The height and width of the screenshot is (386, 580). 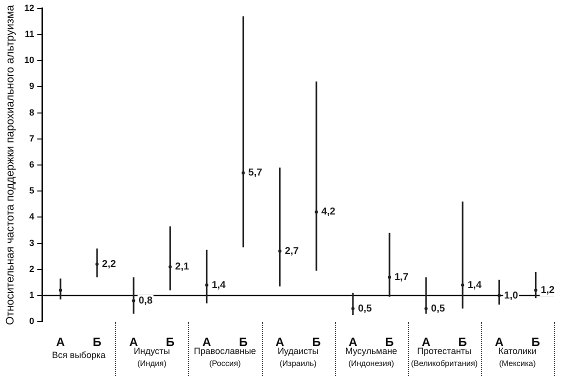 What do you see at coordinates (10, 164) in the screenshot?
I see `y-axis-title: Относительная частота поддержки парохиального альтруизма` at bounding box center [10, 164].